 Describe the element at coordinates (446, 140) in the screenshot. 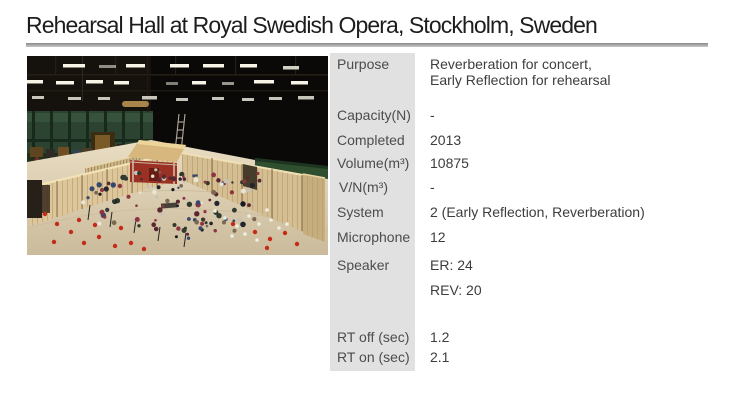

I see `completed-value: 2013` at that location.